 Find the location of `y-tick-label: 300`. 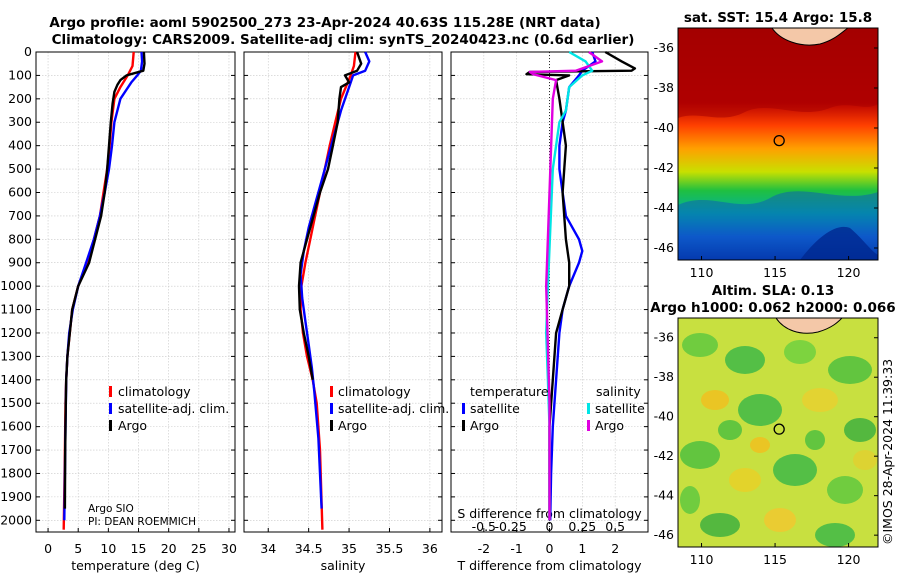

y-tick-label: 300 is located at coordinates (20, 121).